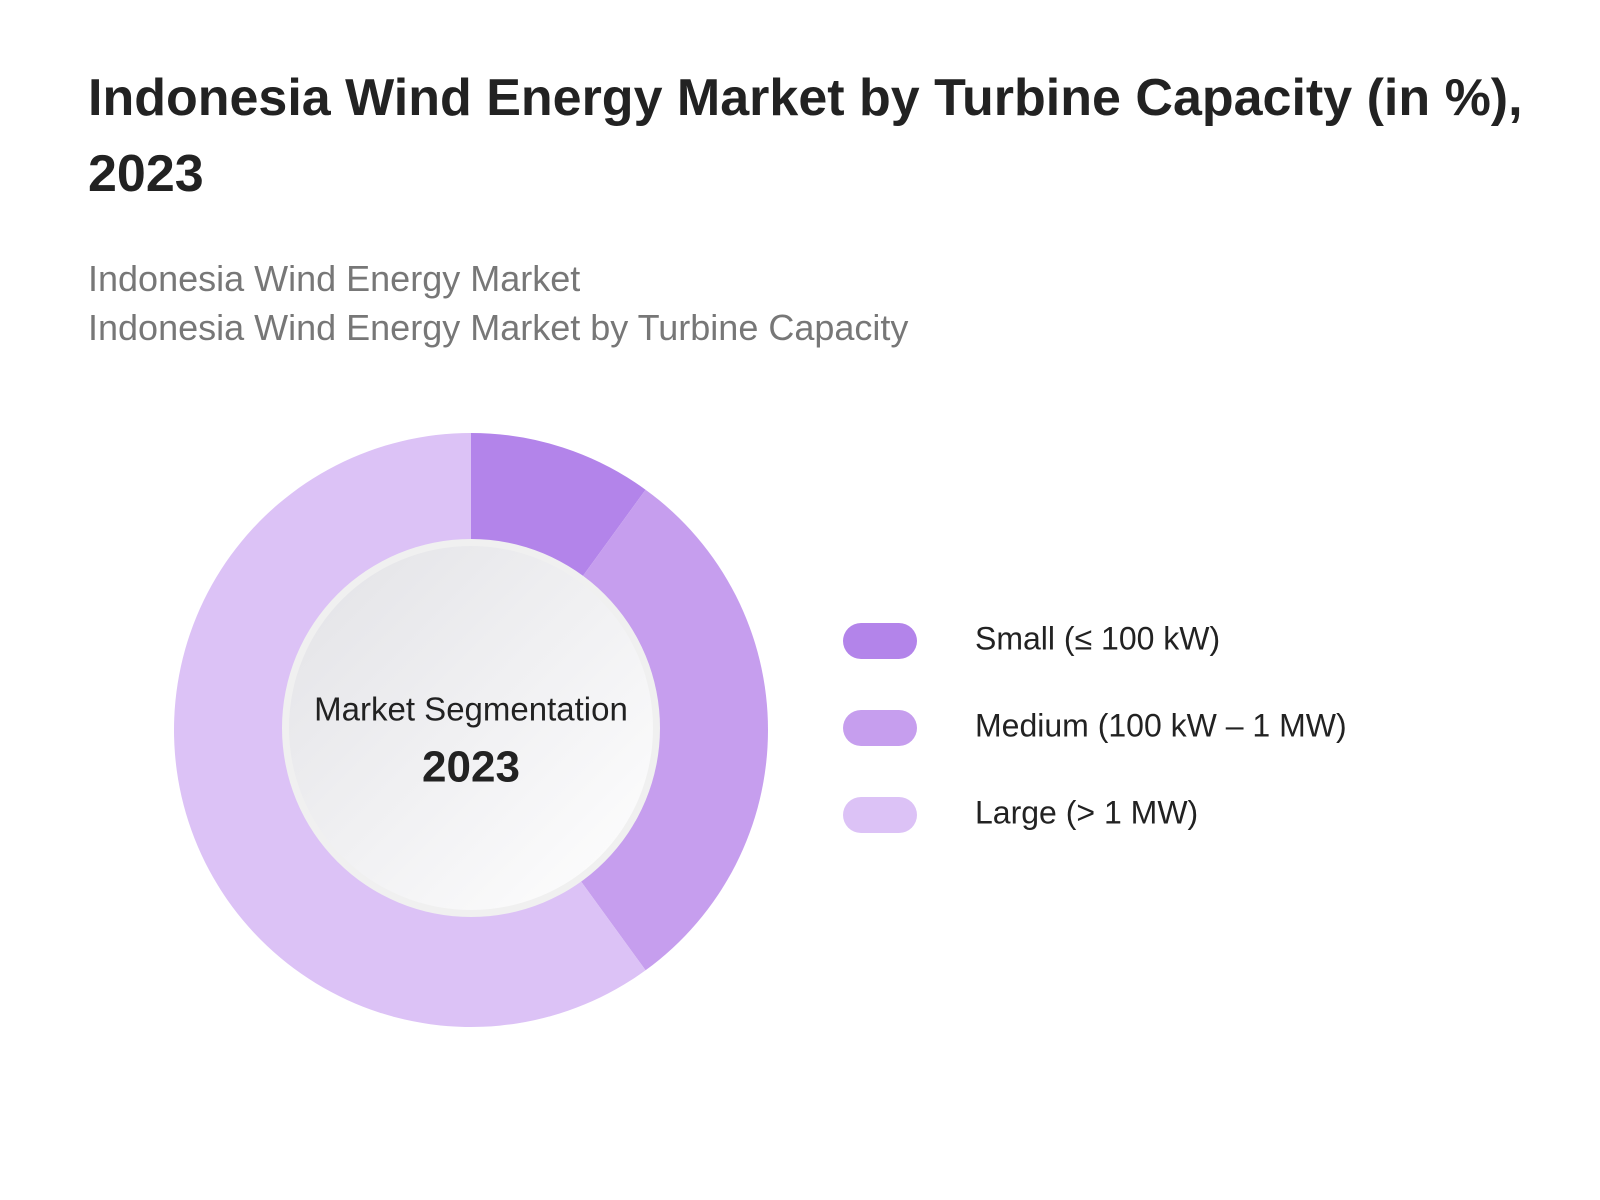 This screenshot has width=1600, height=1200. Describe the element at coordinates (471, 709) in the screenshot. I see `center-label: Market Segmentation` at that location.